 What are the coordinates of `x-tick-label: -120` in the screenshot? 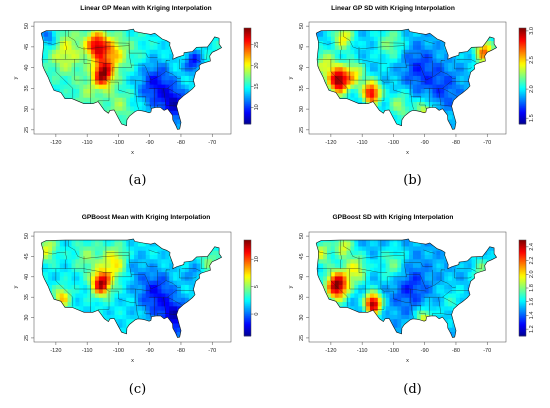 It's located at (330, 143).